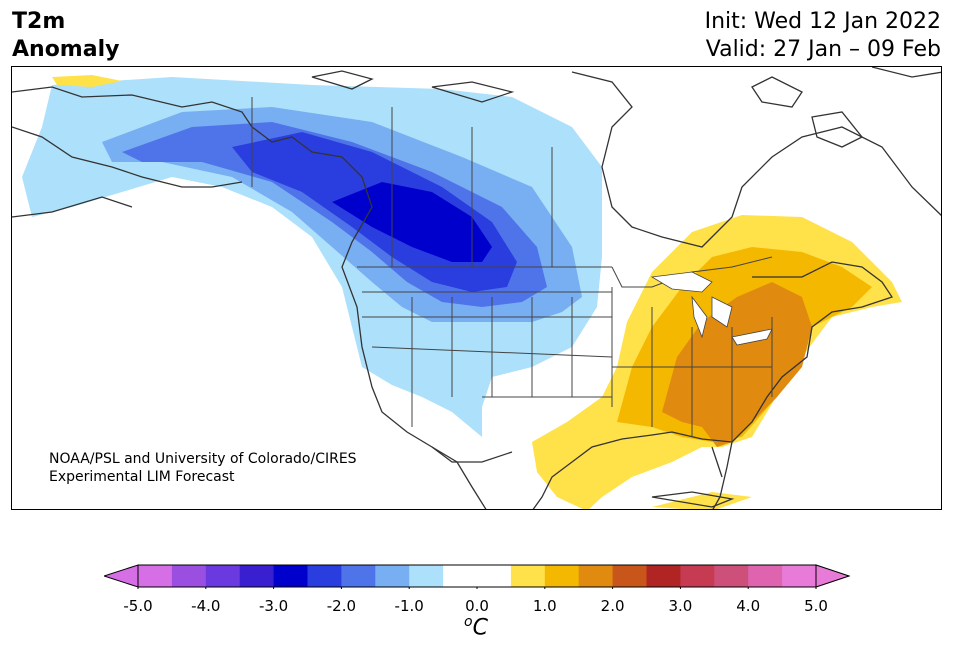 The image size is (953, 655). Describe the element at coordinates (39, 21) in the screenshot. I see `title-variable: T2m` at that location.